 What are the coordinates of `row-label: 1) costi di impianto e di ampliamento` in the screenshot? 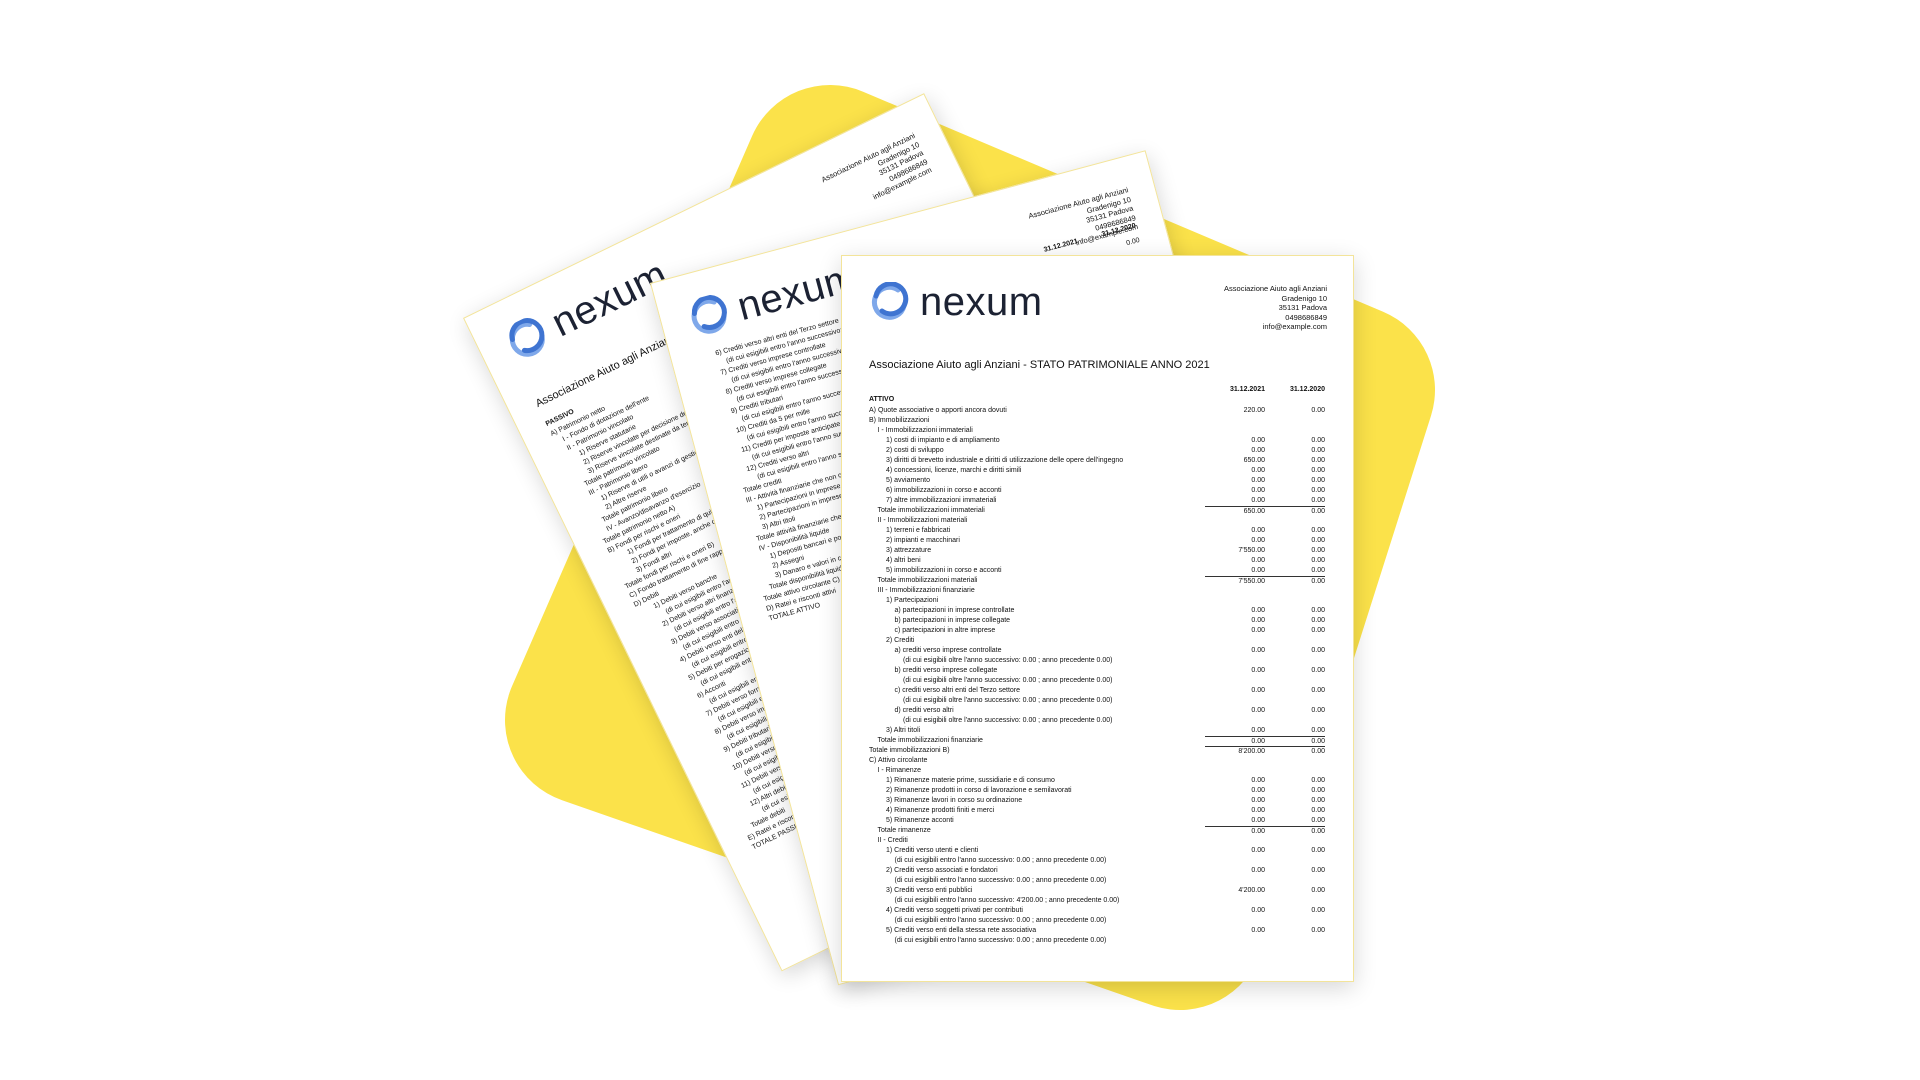 It's located at (943, 440).